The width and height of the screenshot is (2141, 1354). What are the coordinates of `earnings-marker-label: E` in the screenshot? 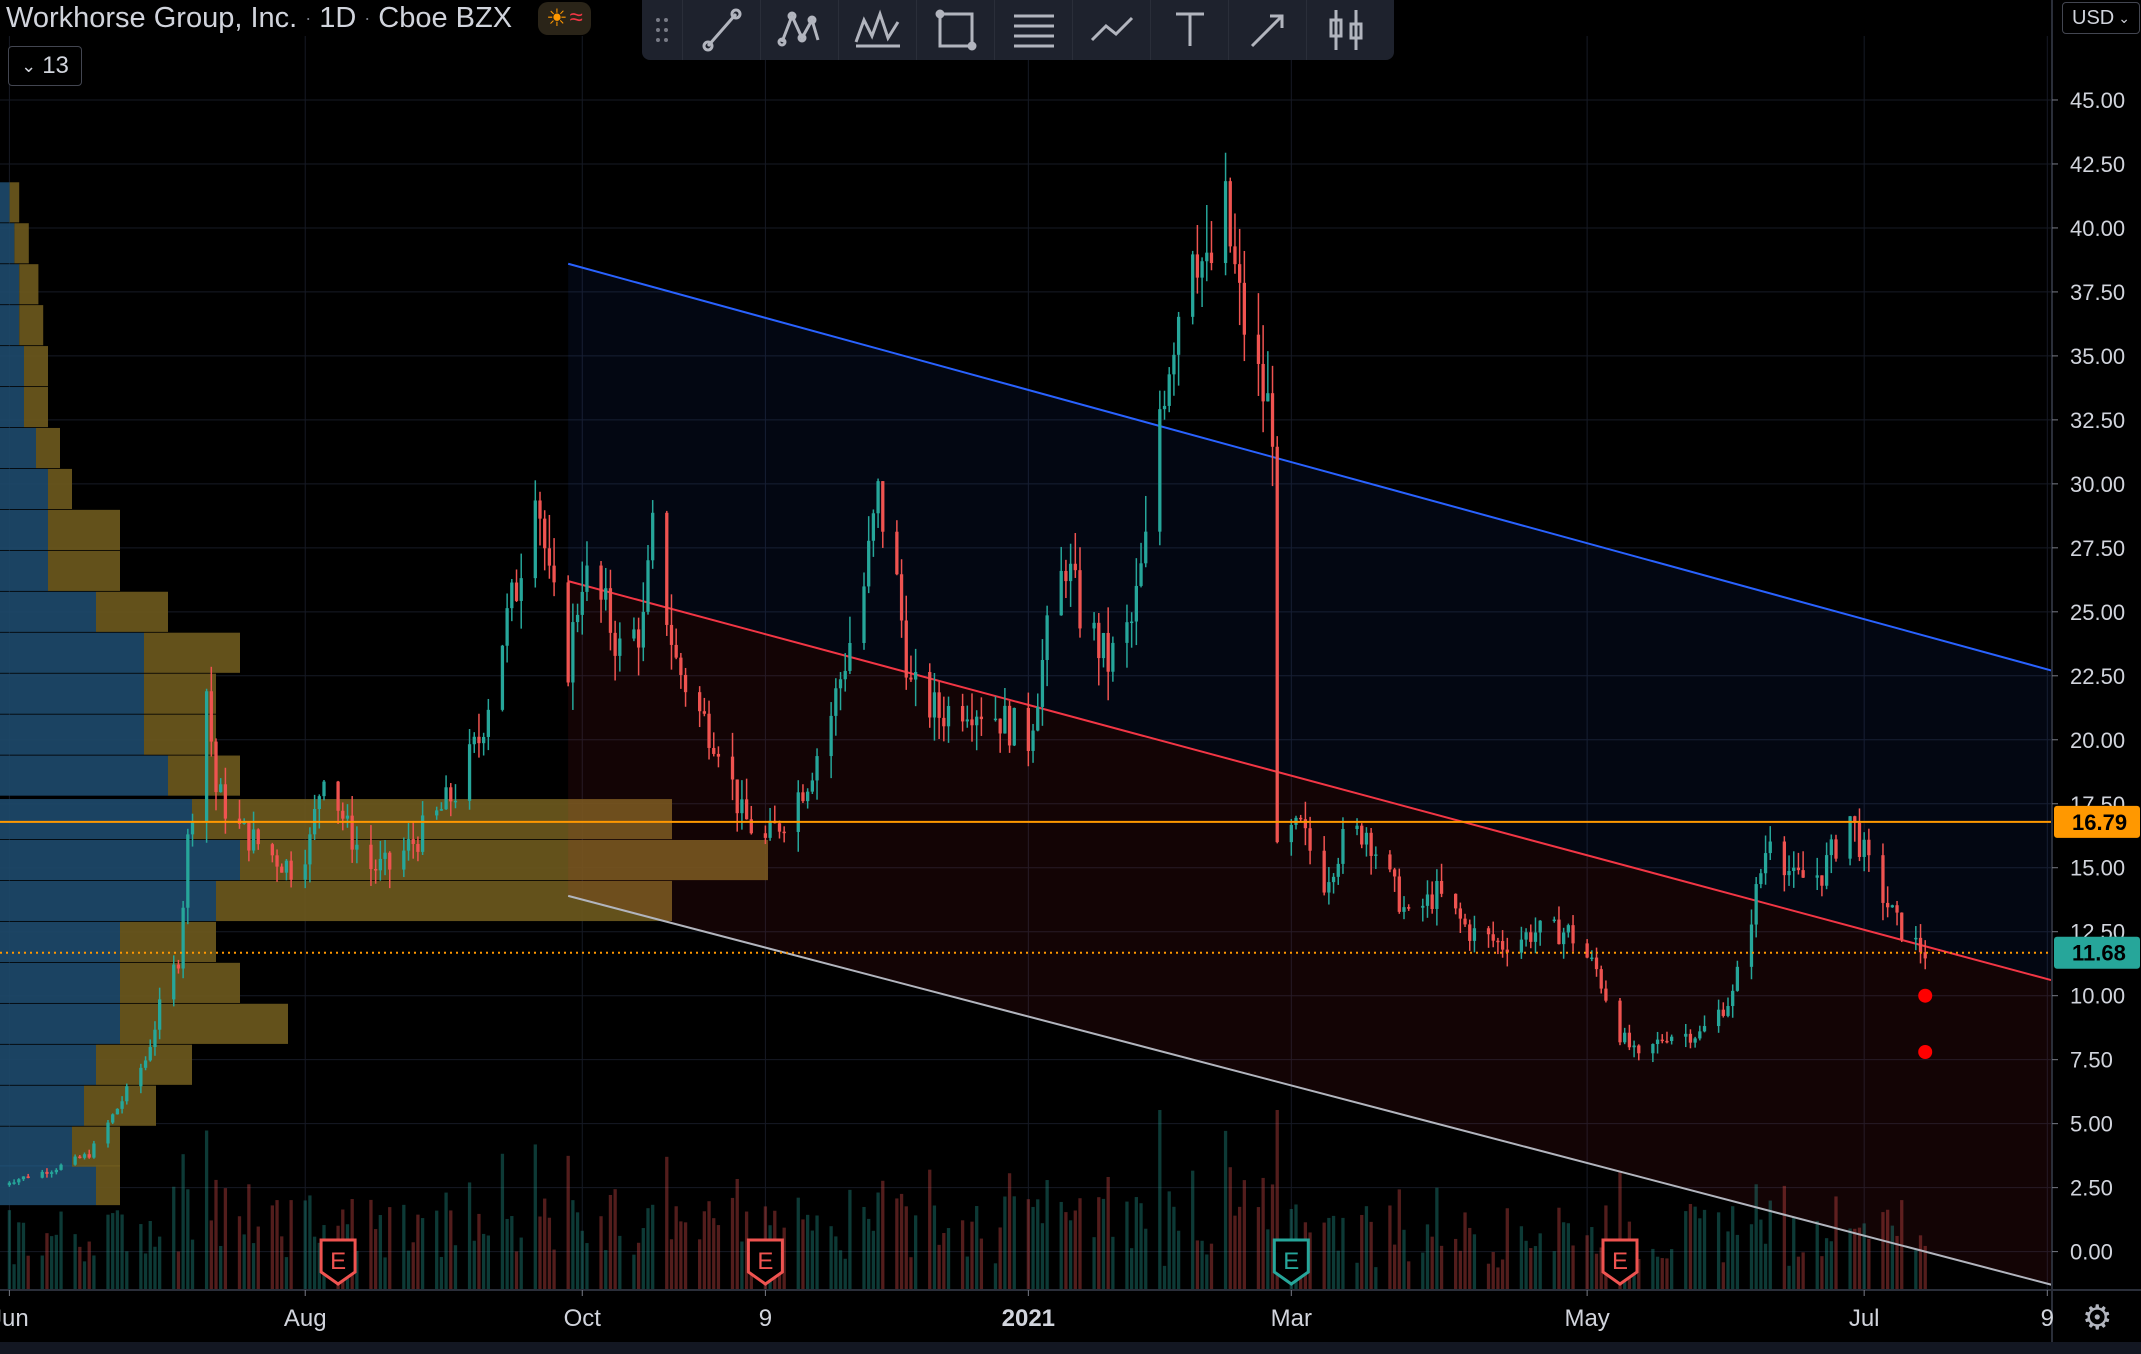 It's located at (338, 1261).